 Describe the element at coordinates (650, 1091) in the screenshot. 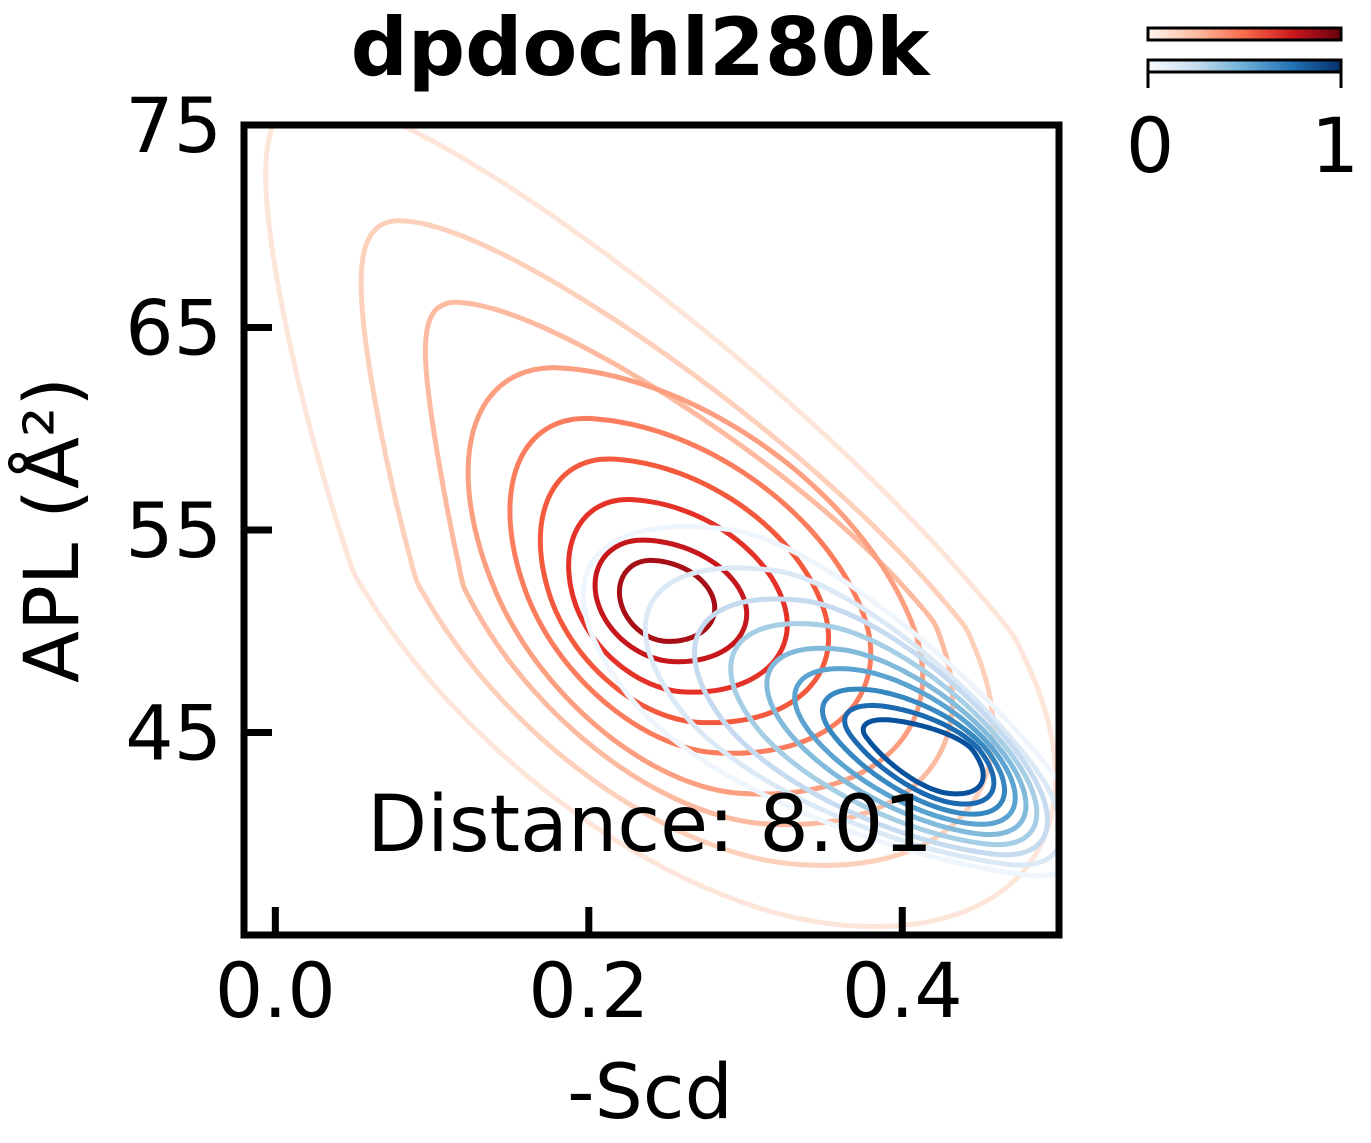

I see `x-axis-label: -Scd` at that location.